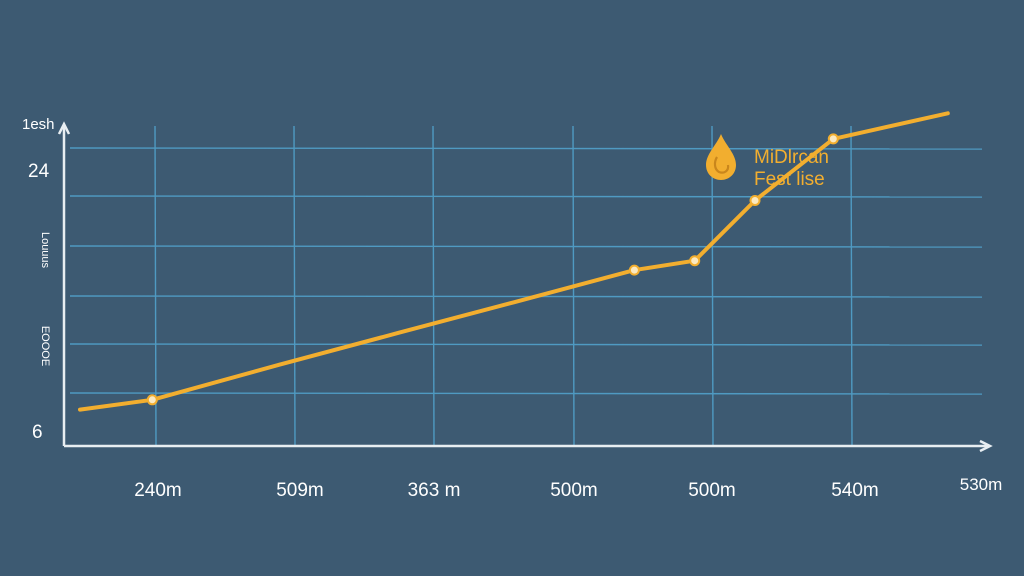 This screenshot has height=576, width=1024. I want to click on x-tick-label: 530m, so click(981, 484).